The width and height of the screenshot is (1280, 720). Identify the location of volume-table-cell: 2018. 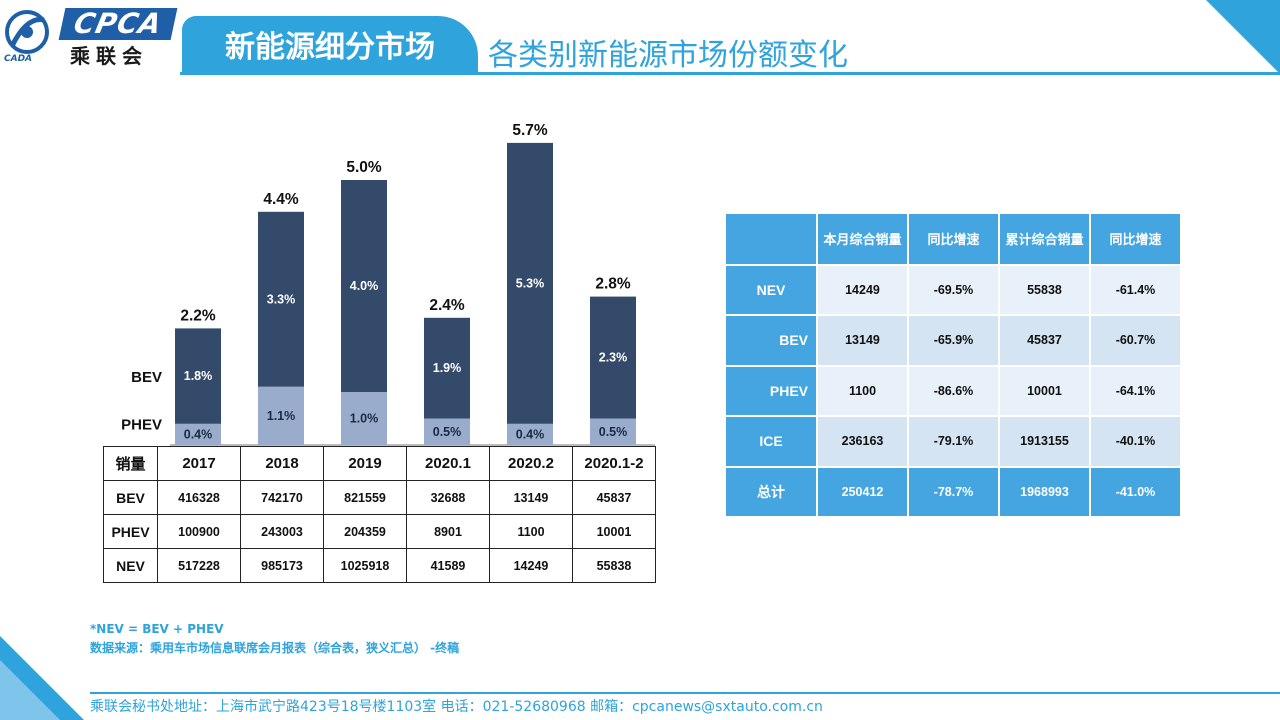
(282, 463).